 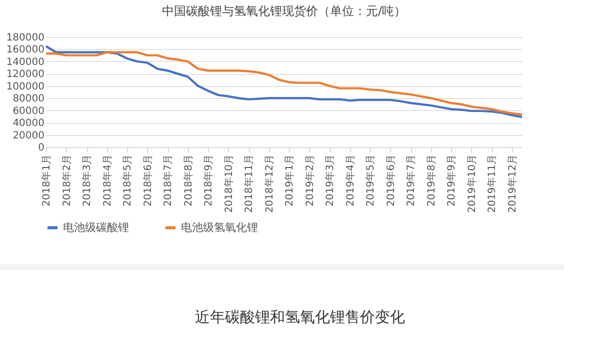 I want to click on x-tick-label: 2018年7月, so click(x=168, y=180).